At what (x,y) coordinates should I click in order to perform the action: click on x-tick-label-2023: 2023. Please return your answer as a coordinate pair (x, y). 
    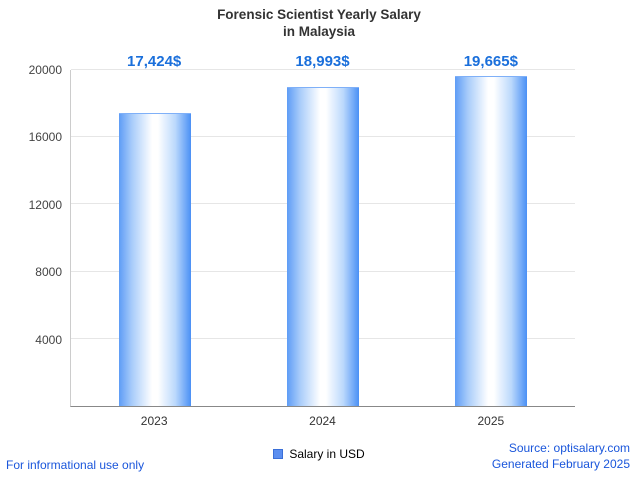
    Looking at the image, I should click on (154, 421).